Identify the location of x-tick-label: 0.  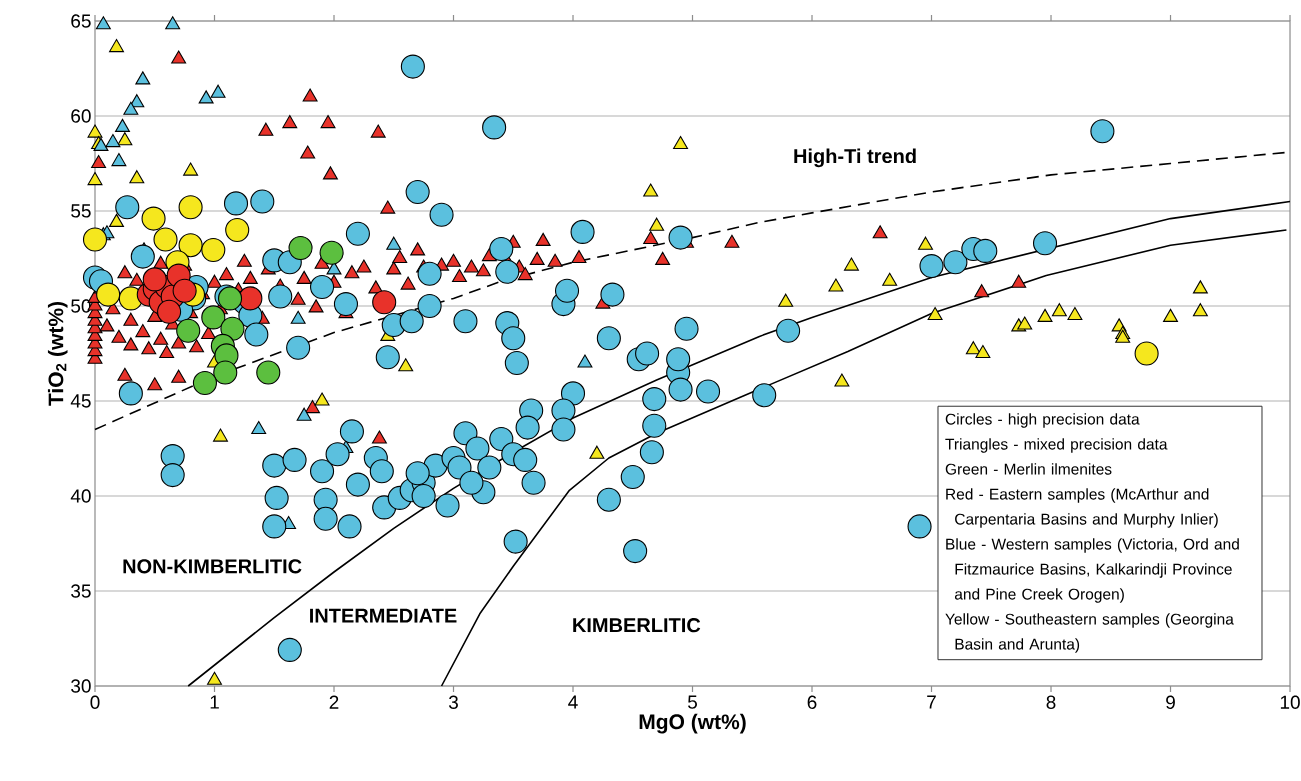
(95, 702).